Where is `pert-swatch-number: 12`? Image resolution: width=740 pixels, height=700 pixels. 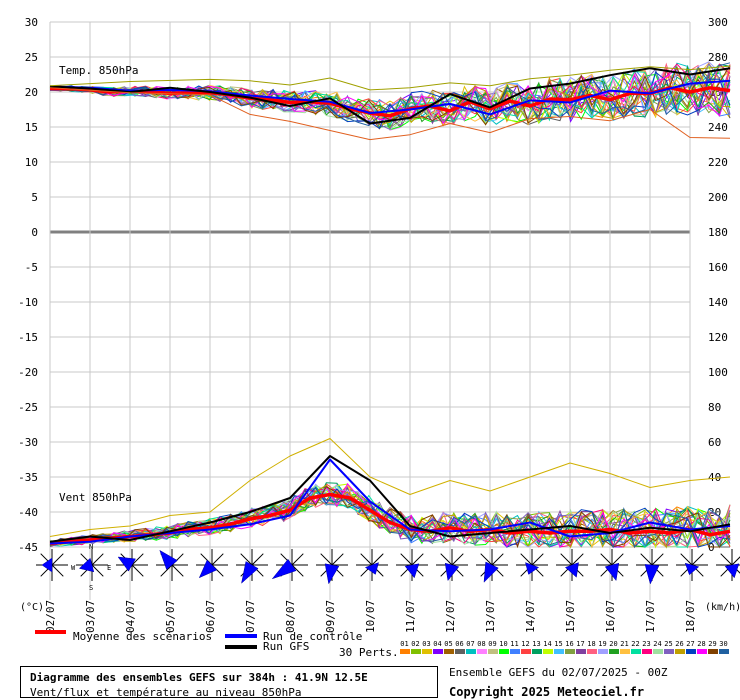
pert-swatch-number: 12 is located at coordinates (525, 644).